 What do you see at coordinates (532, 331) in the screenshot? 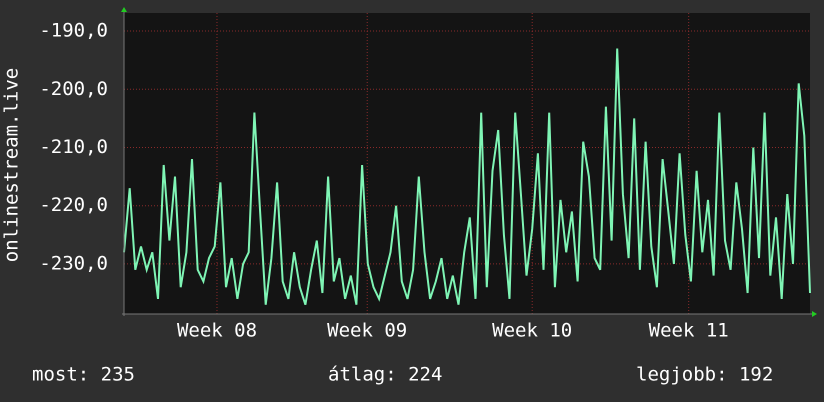
I see `x-tick-label: Week 10` at bounding box center [532, 331].